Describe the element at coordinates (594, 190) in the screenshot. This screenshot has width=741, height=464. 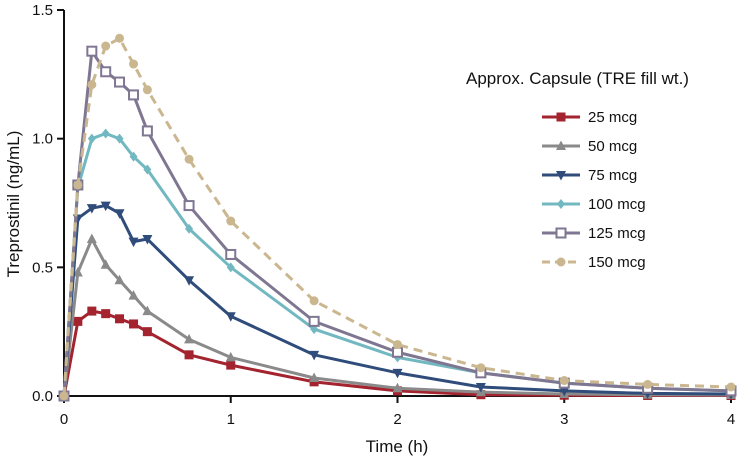
I see `legend-items: 25 mcg 50 mcg 75 mcg 100 mcg 125 mcg 150 mcg` at that location.